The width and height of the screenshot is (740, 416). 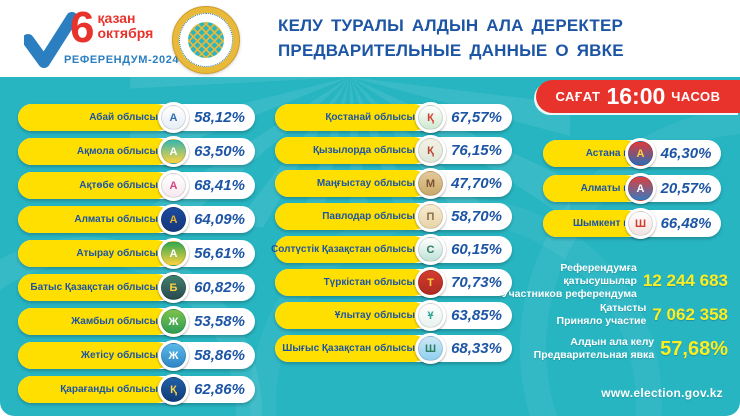 I want to click on turnout-value: 63,50%, so click(x=219, y=151).